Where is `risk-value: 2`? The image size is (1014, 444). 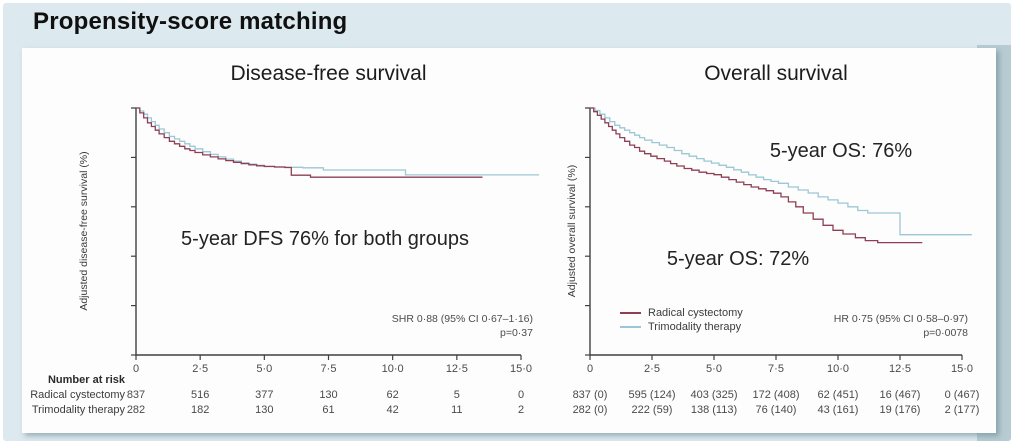
risk-value: 2 is located at coordinates (521, 410).